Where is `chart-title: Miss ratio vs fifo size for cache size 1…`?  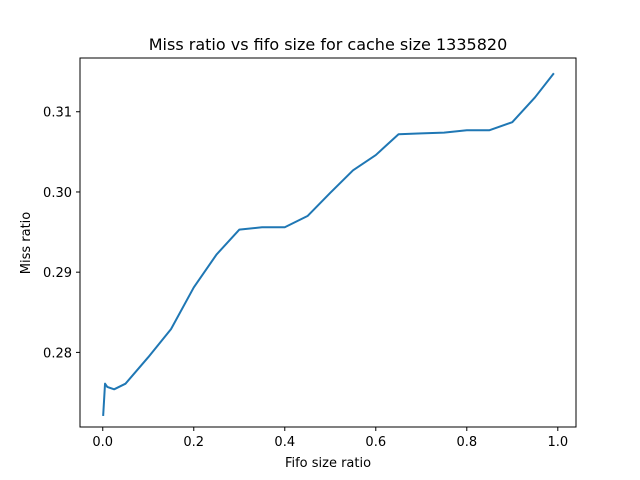 chart-title: Miss ratio vs fifo size for cache size 1… is located at coordinates (328, 44).